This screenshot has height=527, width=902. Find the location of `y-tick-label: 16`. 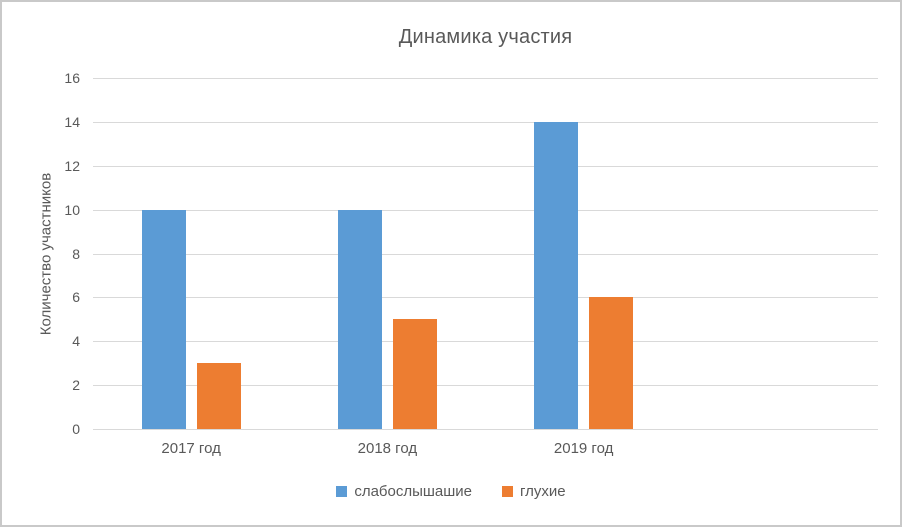

y-tick-label: 16 is located at coordinates (72, 78).